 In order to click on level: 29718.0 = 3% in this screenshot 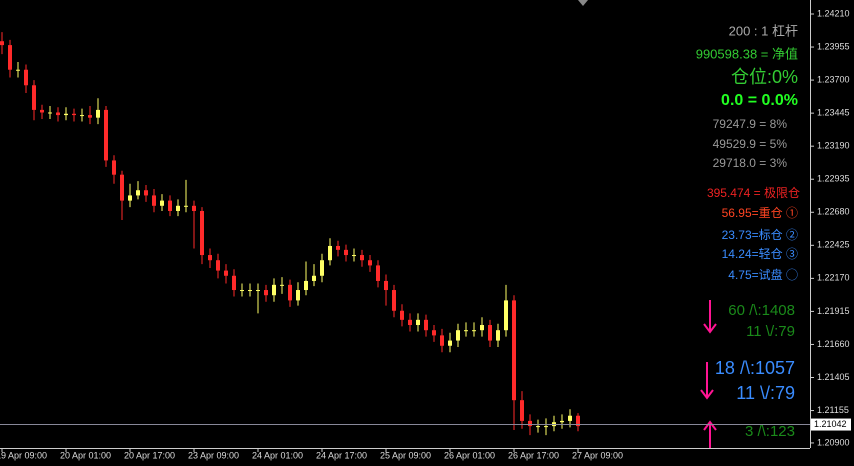, I will do `click(750, 163)`.